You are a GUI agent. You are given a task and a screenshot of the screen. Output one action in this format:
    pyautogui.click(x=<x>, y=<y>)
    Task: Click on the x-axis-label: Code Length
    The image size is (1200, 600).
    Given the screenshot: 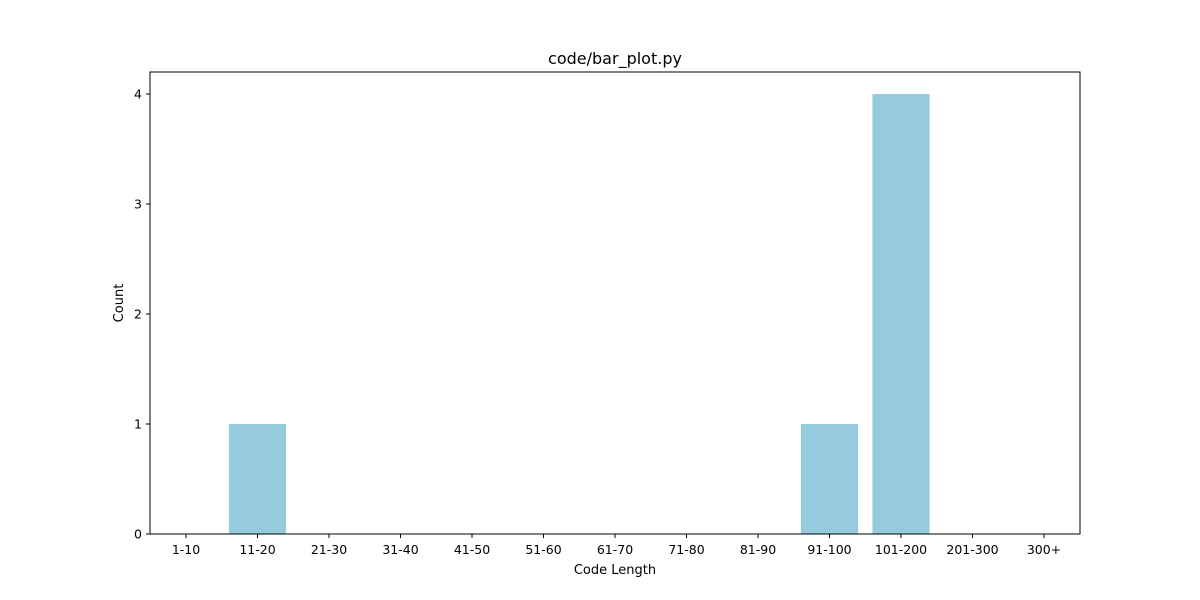 What is the action you would take?
    pyautogui.click(x=615, y=570)
    